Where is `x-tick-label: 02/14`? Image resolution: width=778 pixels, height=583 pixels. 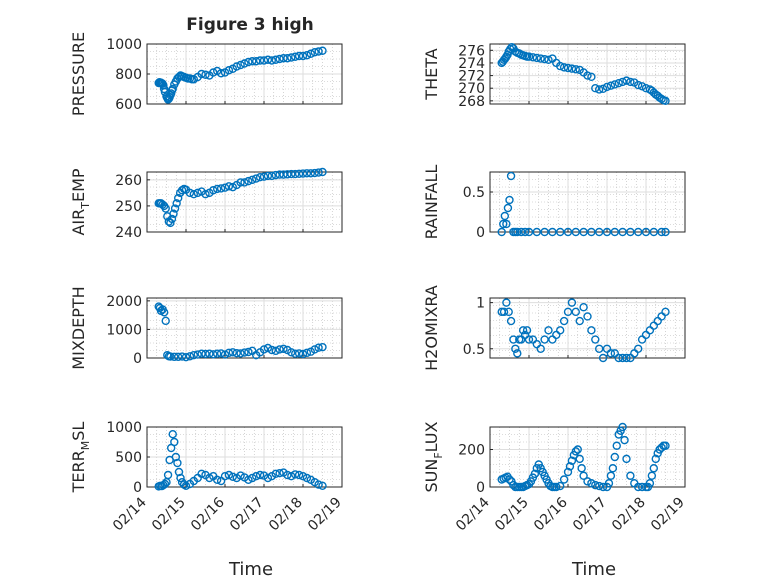
x-tick-label: 02/14 is located at coordinates (473, 514).